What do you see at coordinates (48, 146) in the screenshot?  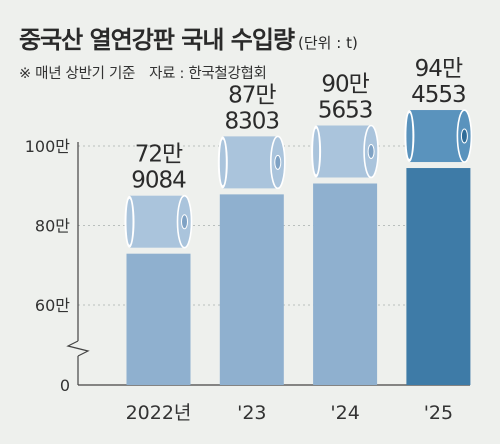 I see `y-tick-label: 100만` at bounding box center [48, 146].